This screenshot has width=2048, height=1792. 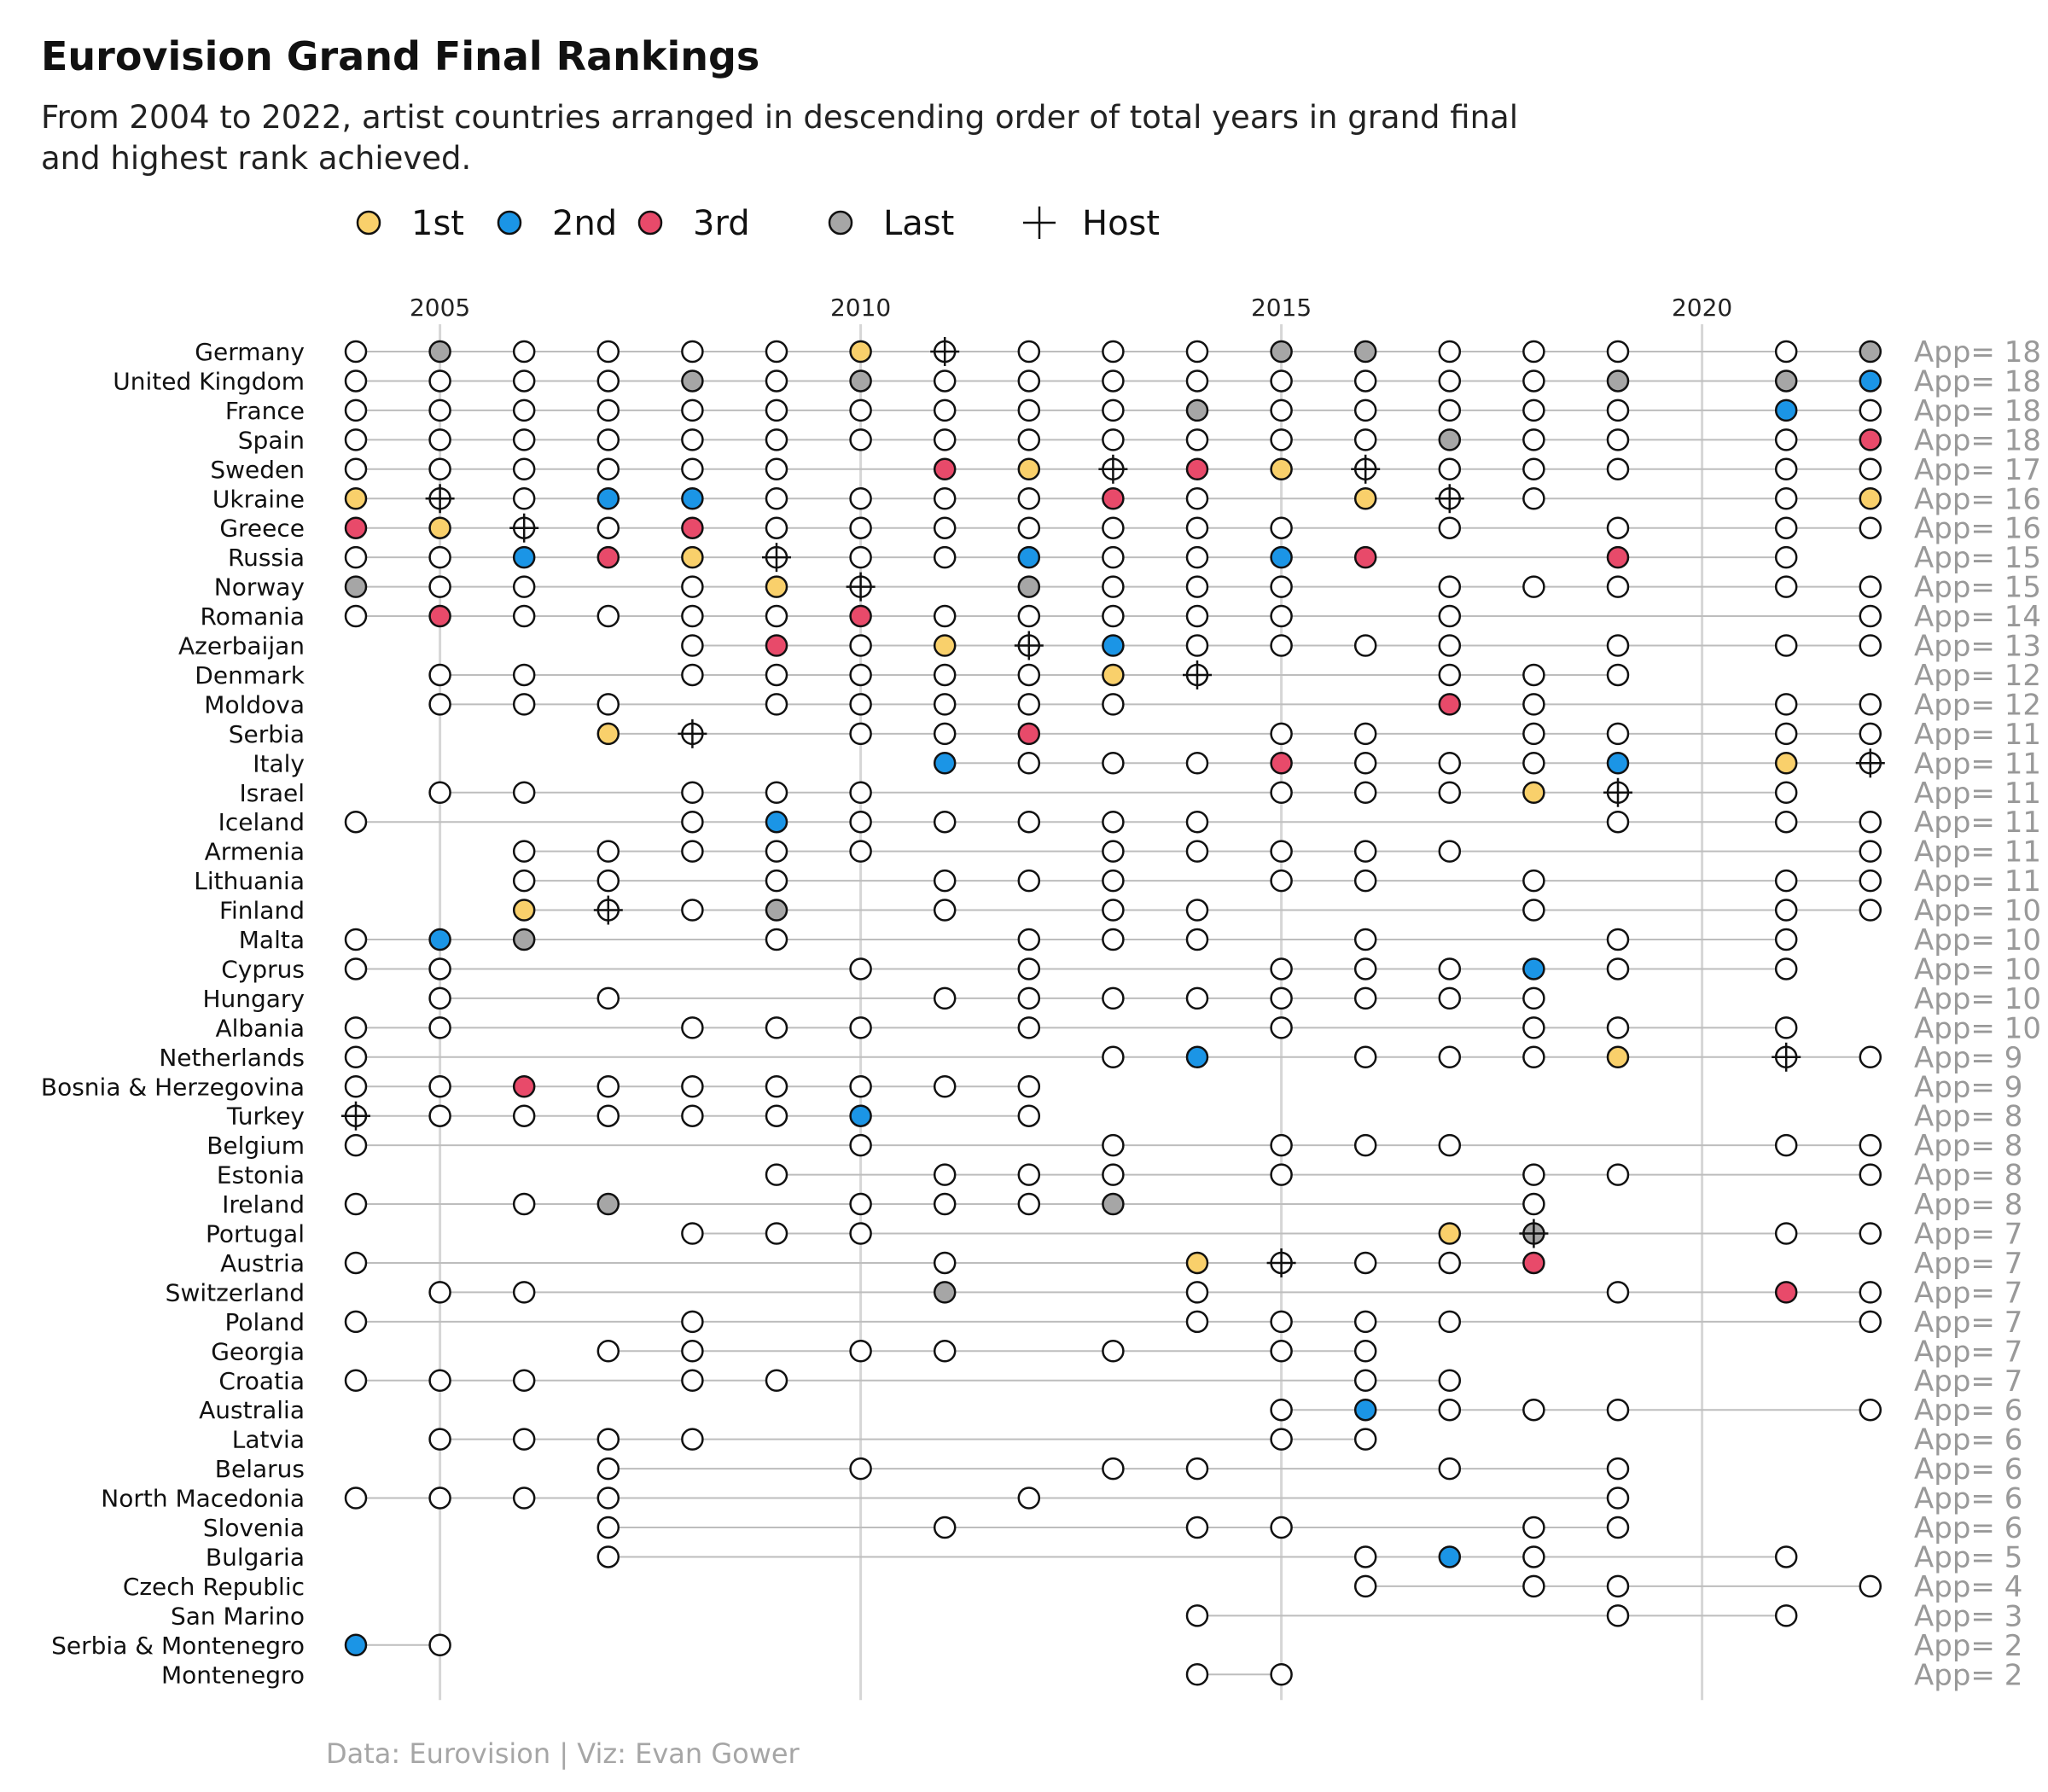 I want to click on dot-first, so click(x=860, y=352).